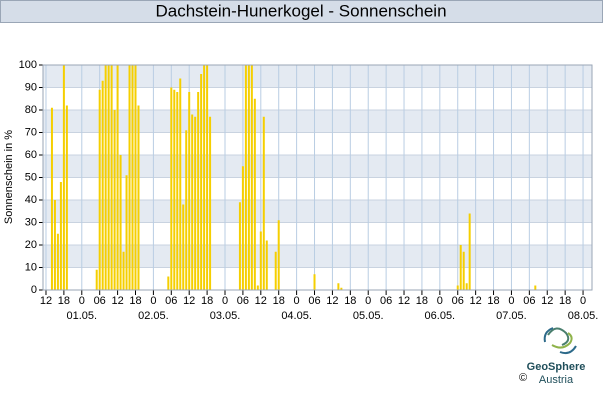  I want to click on y-tick-label: 20, so click(31, 245).